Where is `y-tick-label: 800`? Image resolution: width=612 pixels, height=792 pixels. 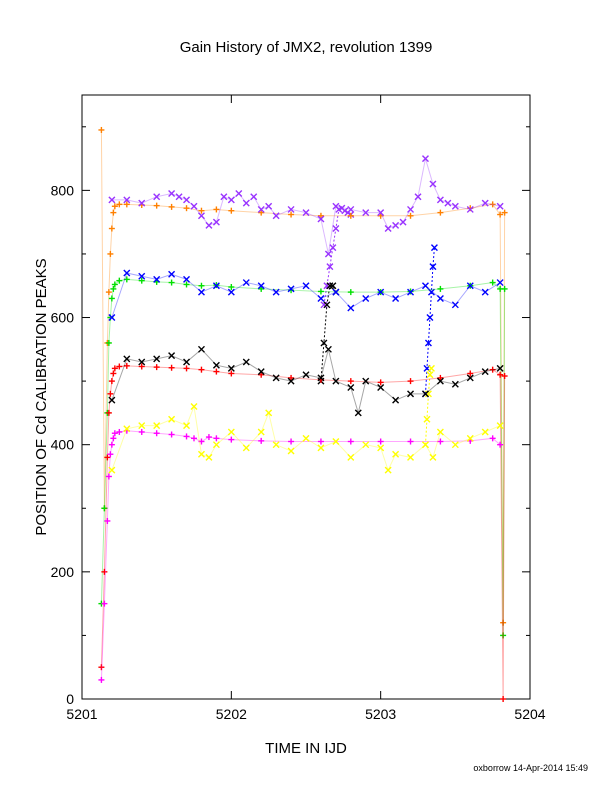
y-tick-label: 800 is located at coordinates (63, 190).